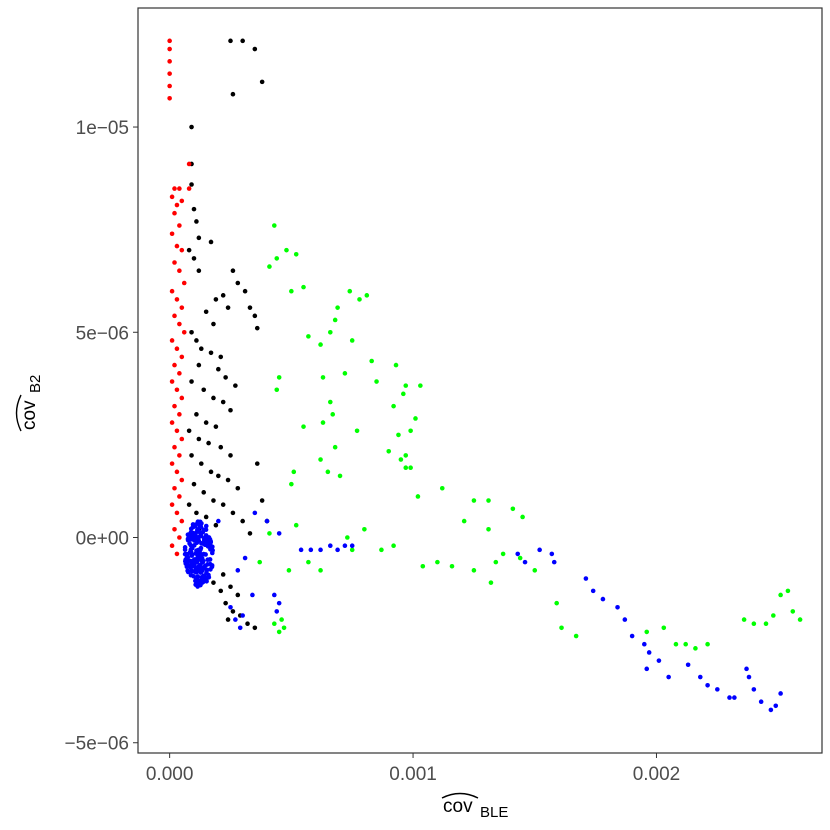  I want to click on x-axis-title-subscript: BLE, so click(494, 812).